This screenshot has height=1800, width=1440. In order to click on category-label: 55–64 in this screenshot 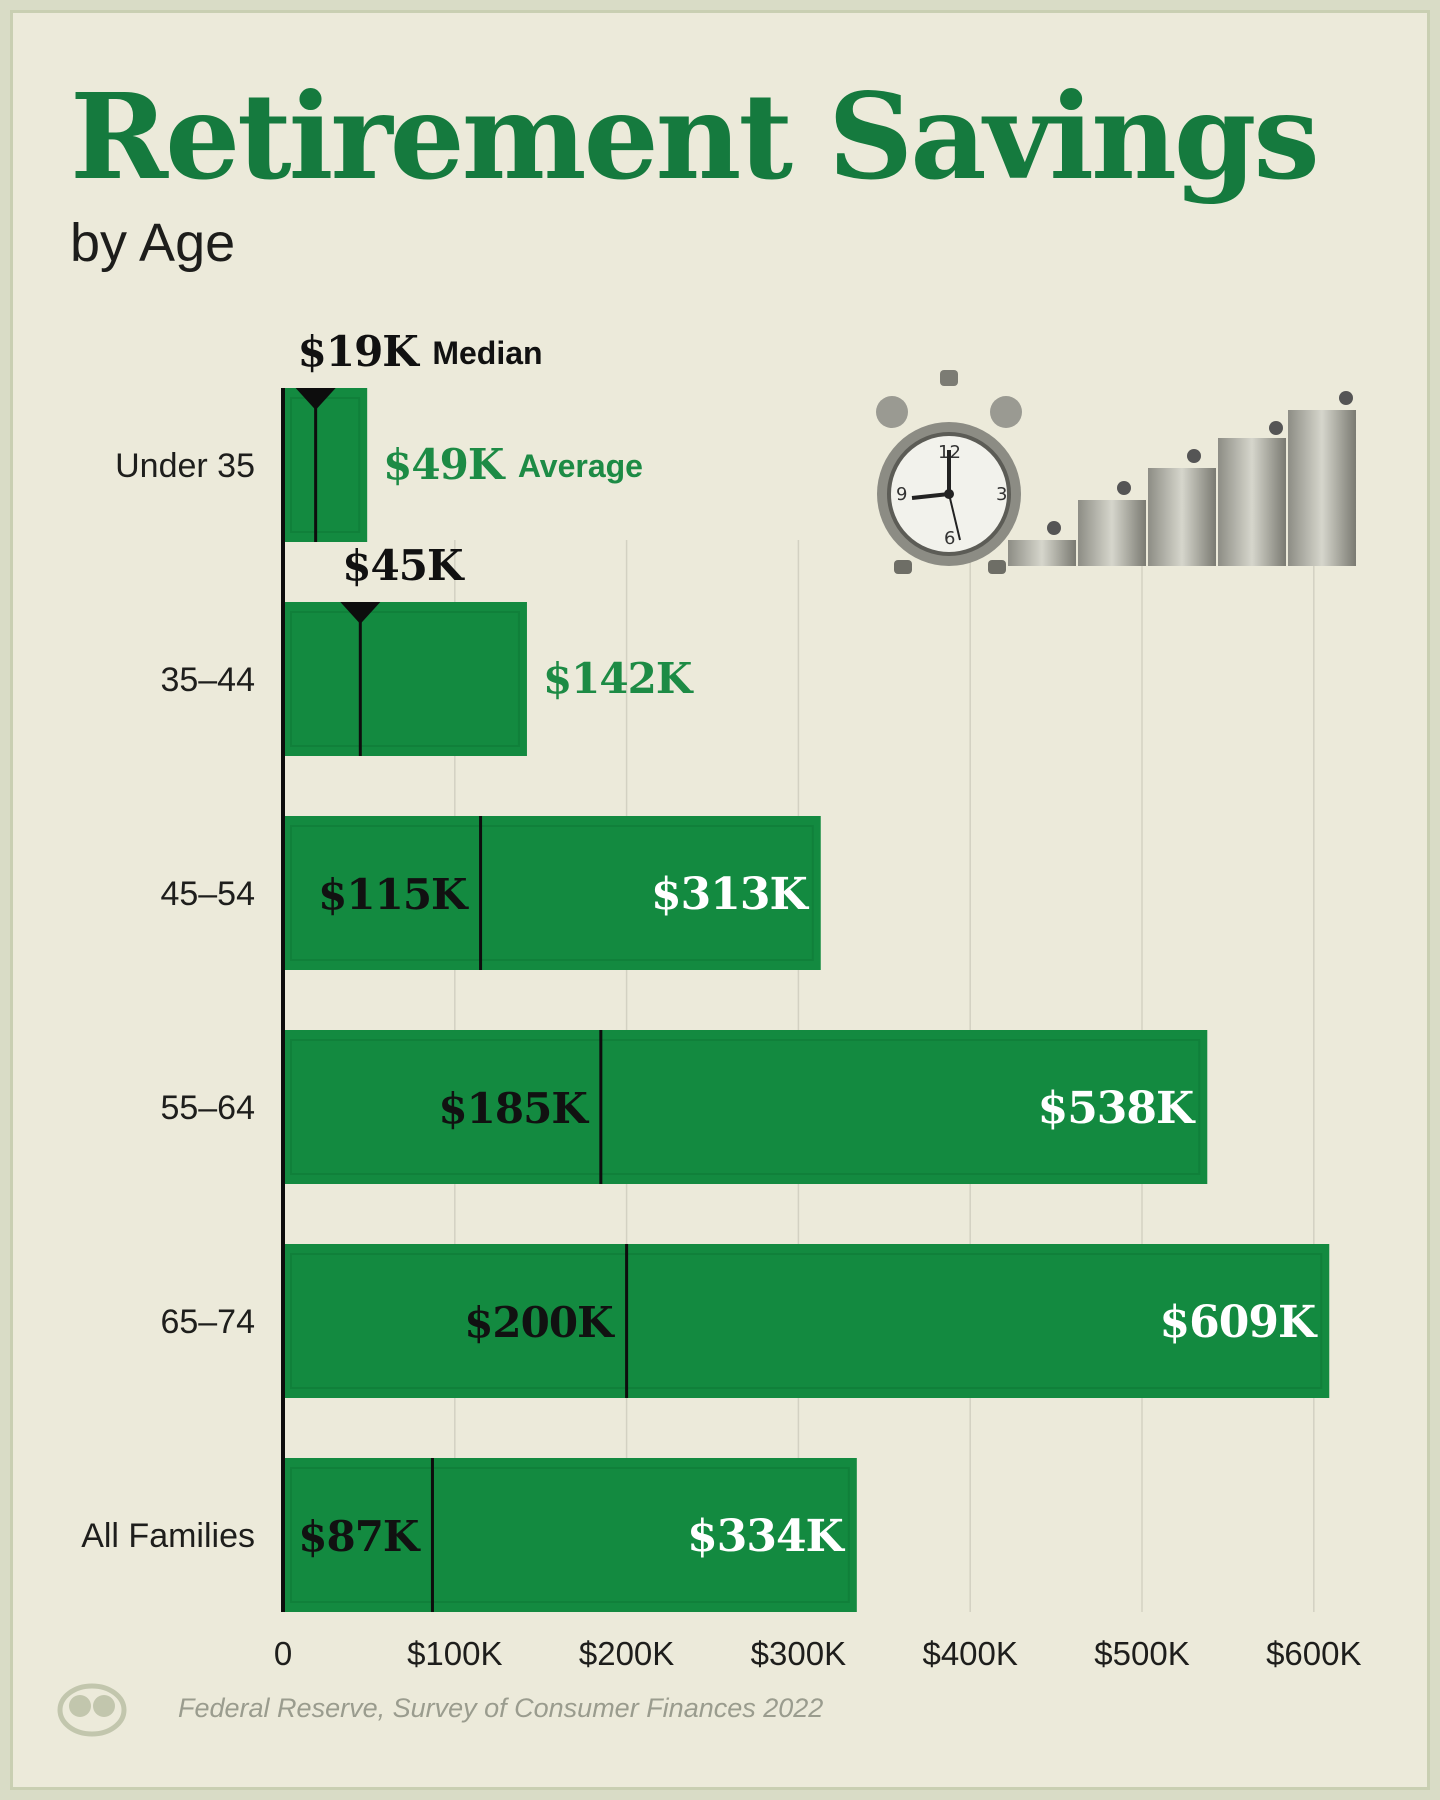, I will do `click(207, 1108)`.